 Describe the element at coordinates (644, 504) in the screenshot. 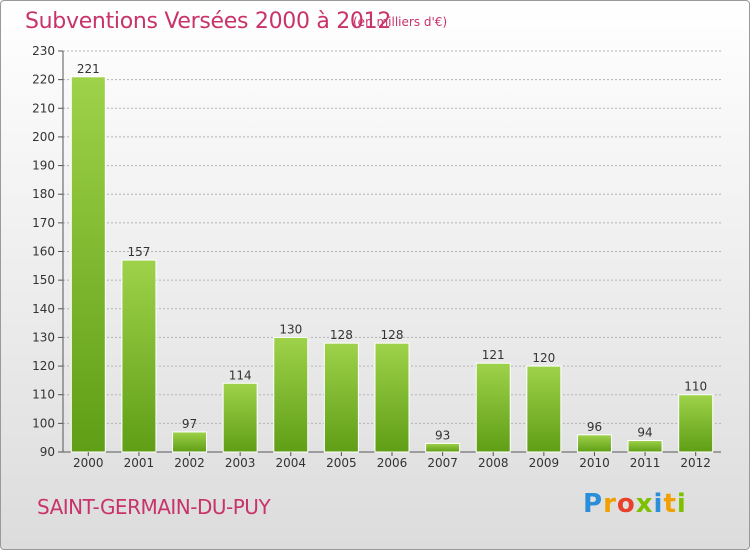

I see `logo-letter: x` at that location.